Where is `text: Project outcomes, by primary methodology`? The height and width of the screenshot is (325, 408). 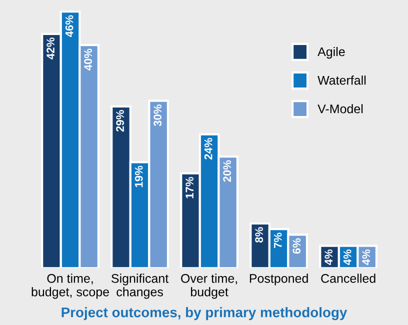
text: Project outcomes, by primary methodology is located at coordinates (205, 313).